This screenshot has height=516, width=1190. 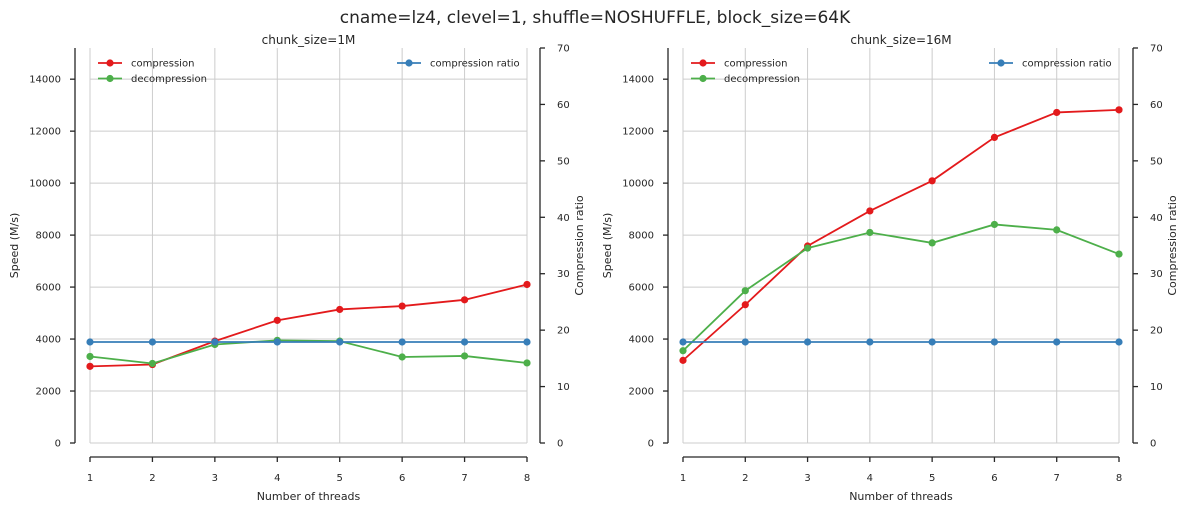 I want to click on series-line-compression, so click(x=308, y=325).